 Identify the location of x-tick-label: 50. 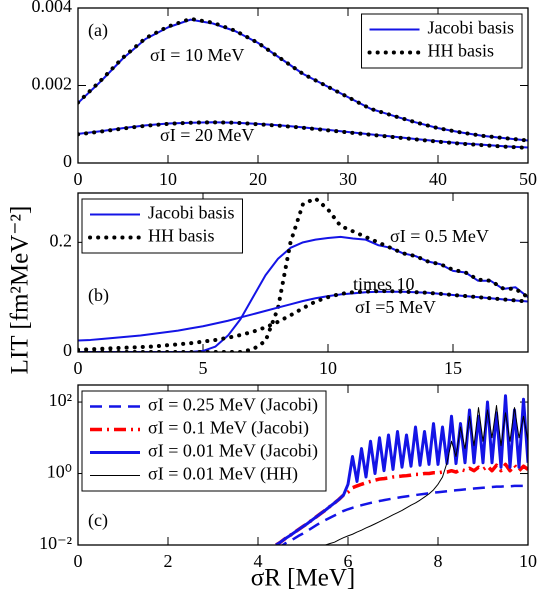
(528, 179).